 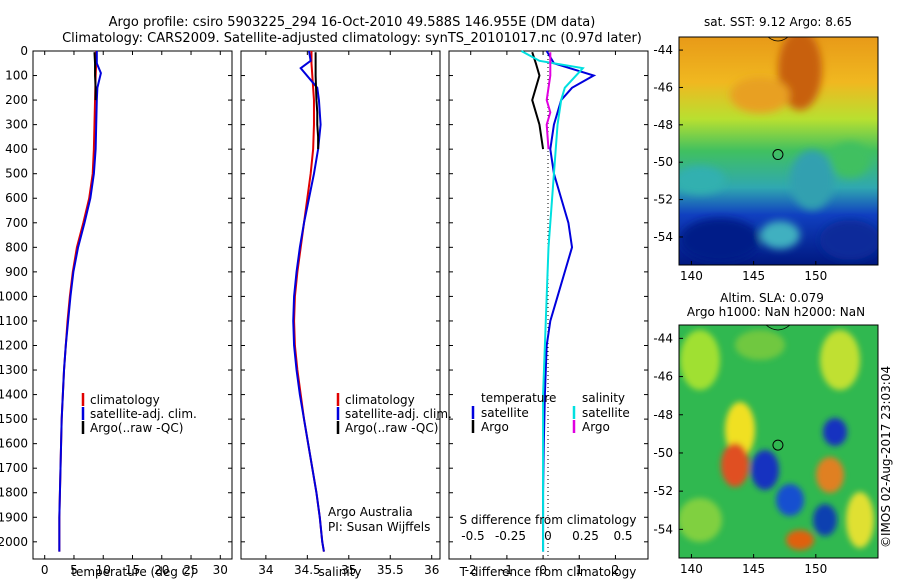 What do you see at coordinates (778, 155) in the screenshot?
I see `sst-argo-location-marker` at bounding box center [778, 155].